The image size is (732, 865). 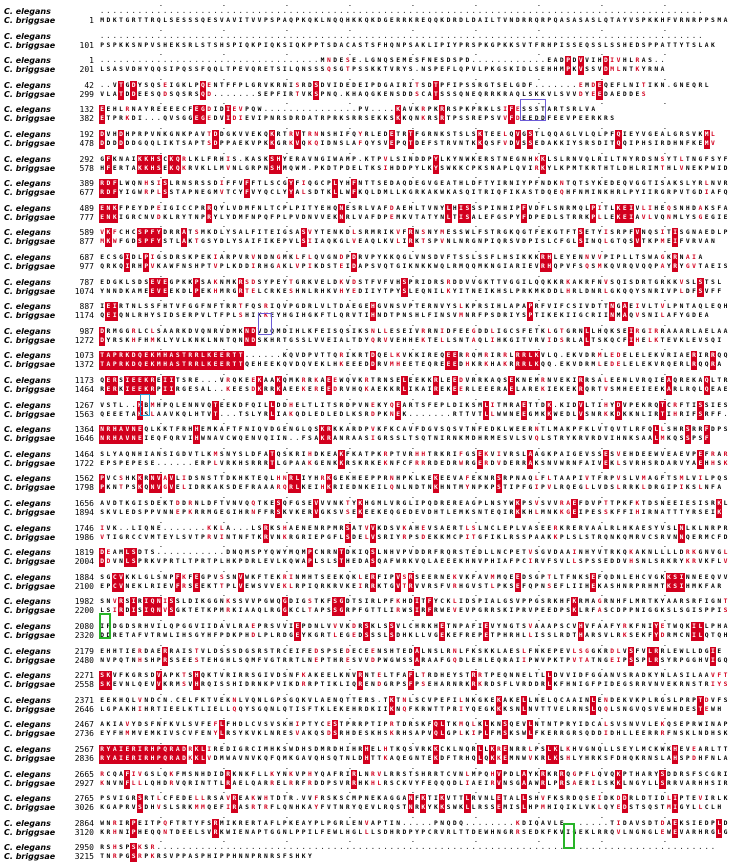 What do you see at coordinates (84, 823) in the screenshot?
I see `residue-number: 2864` at bounding box center [84, 823].